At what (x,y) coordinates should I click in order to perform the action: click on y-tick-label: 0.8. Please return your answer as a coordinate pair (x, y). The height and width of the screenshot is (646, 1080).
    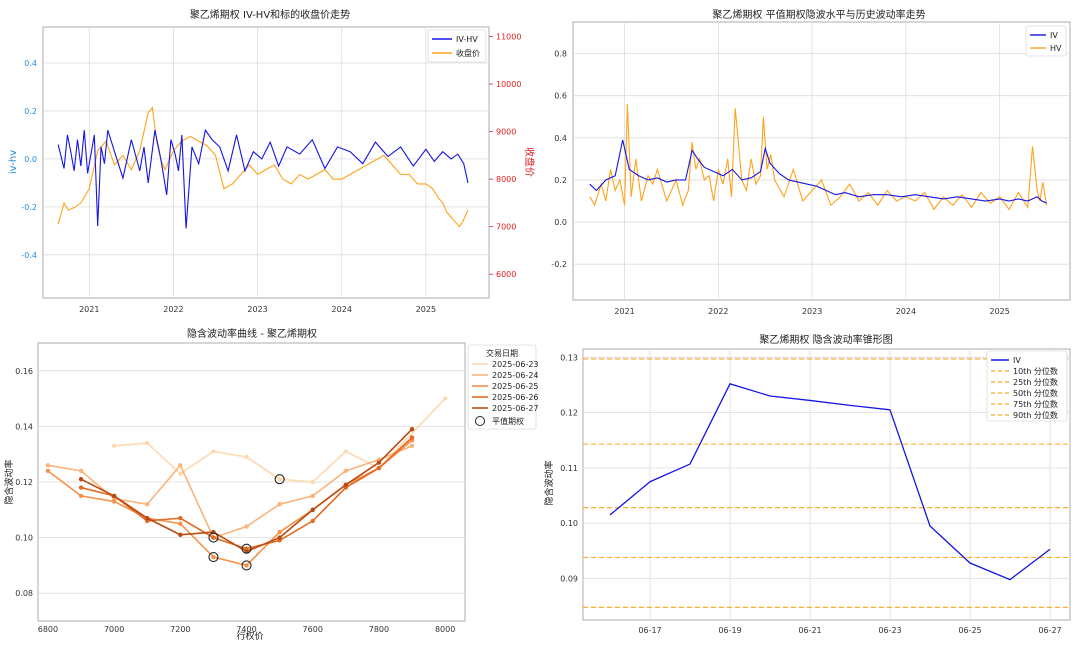
    Looking at the image, I should click on (560, 54).